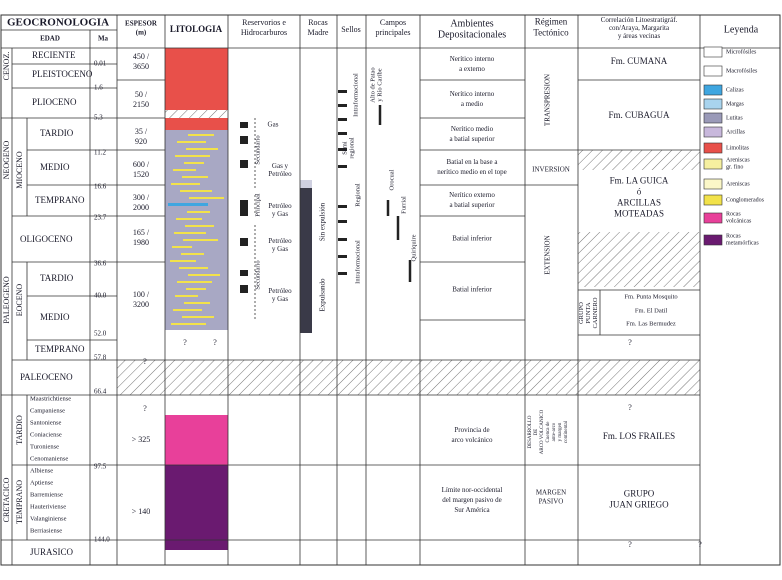 The width and height of the screenshot is (782, 580). Describe the element at coordinates (472, 134) in the screenshot. I see `label: Nerítico medio a batial superior` at that location.